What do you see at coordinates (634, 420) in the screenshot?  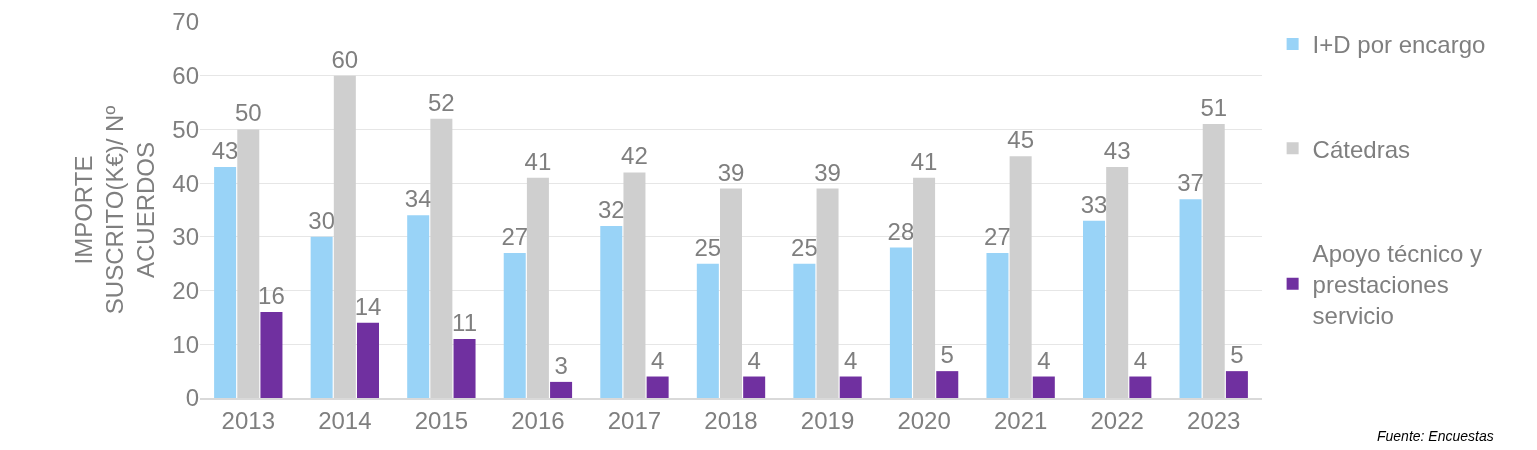 I see `x-tick-label: 2017` at bounding box center [634, 420].